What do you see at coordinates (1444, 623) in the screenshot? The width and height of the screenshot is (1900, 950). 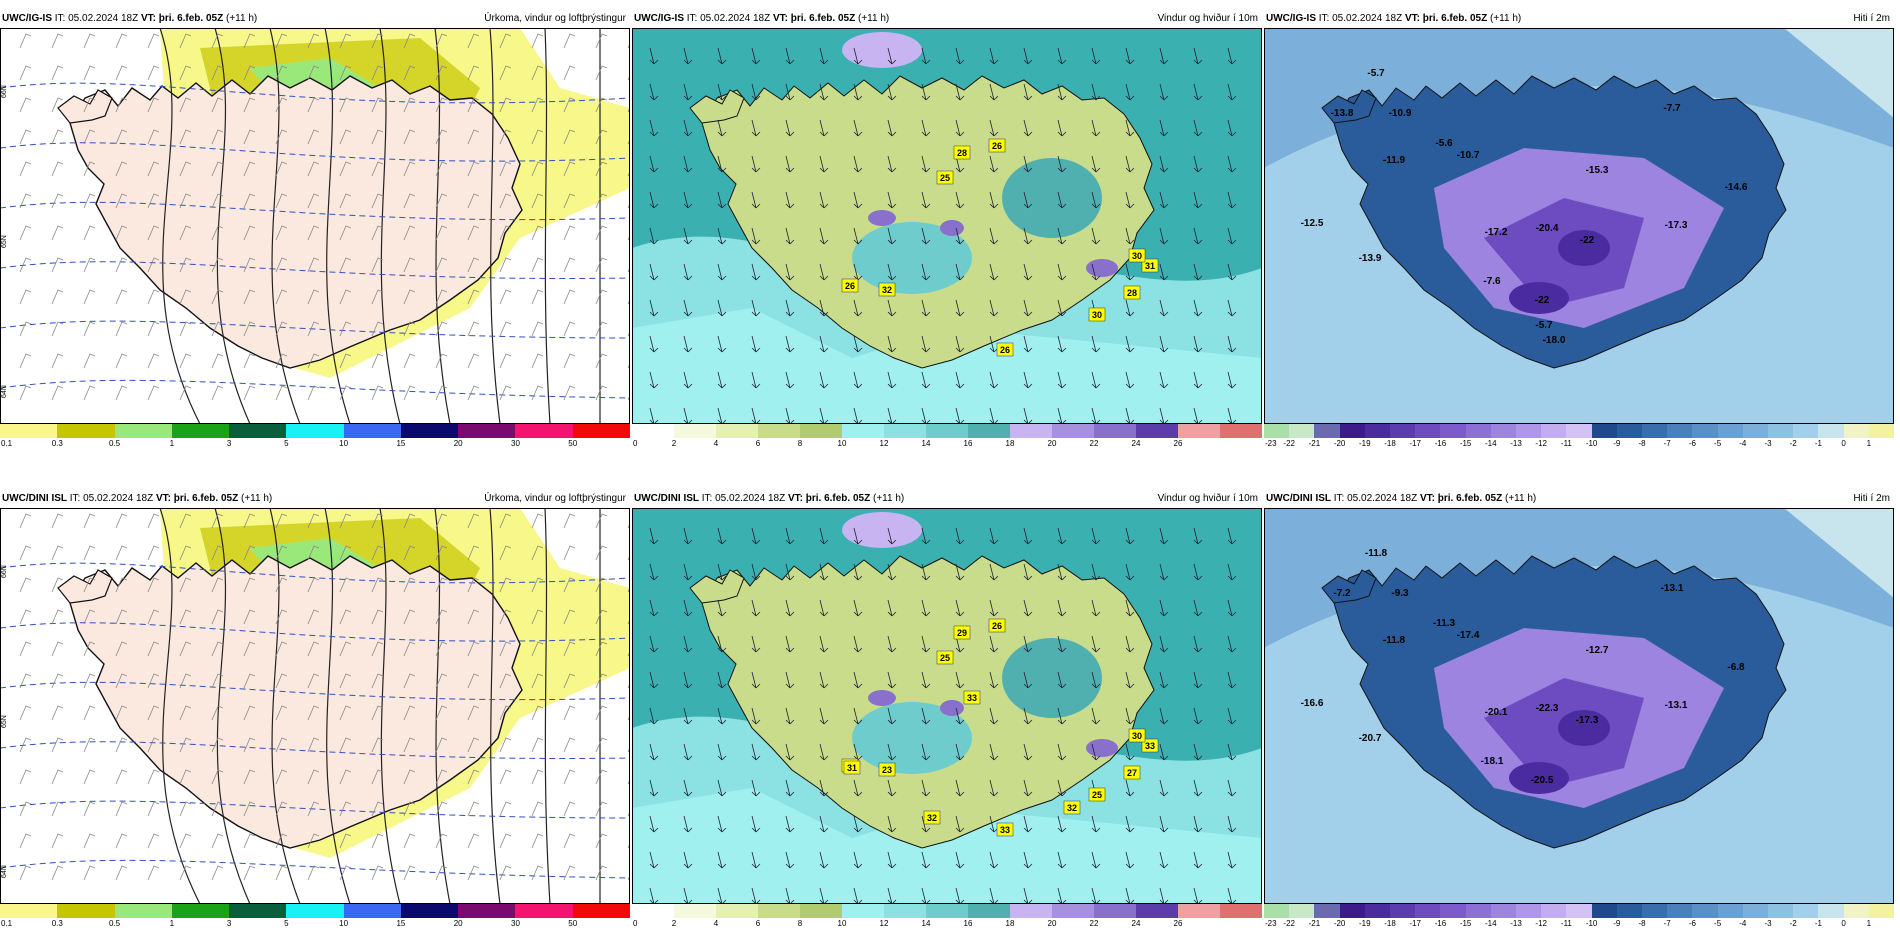 I see `temperature-value-label: -11.3` at bounding box center [1444, 623].